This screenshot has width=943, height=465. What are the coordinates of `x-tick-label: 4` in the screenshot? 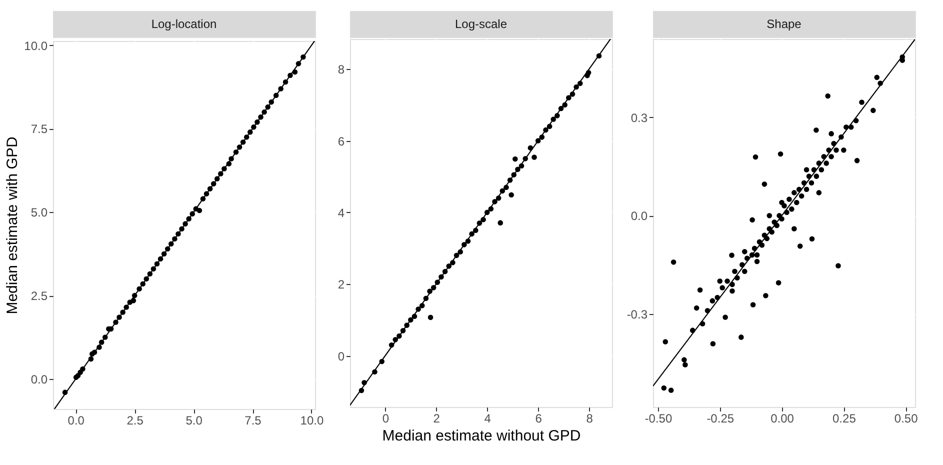 It's located at (488, 419).